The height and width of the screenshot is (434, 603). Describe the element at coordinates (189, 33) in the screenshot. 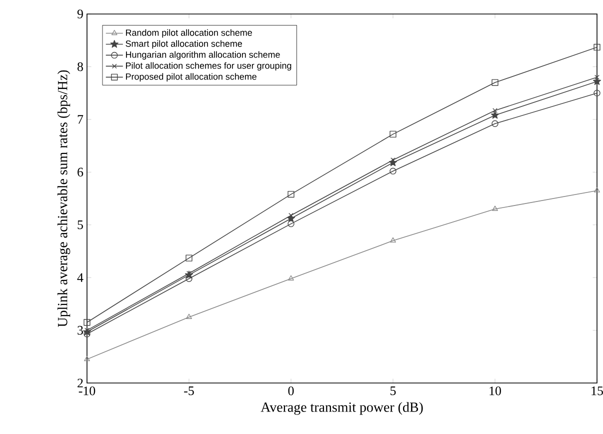

I see `legend-label: Random pilot allocation scheme` at that location.